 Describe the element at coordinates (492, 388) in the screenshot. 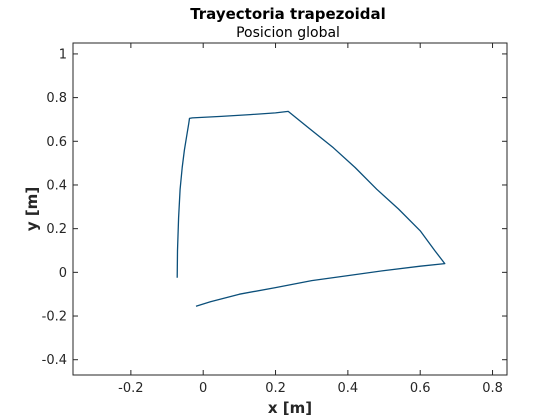

I see `x-tick-label: 0.8` at that location.